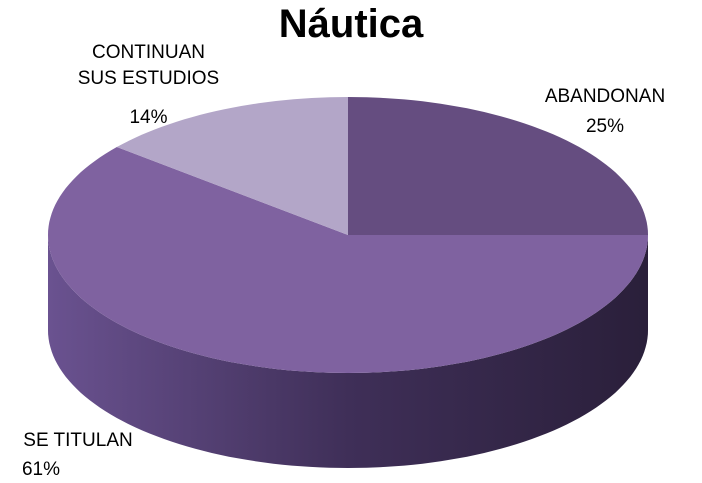 This screenshot has height=483, width=702. What do you see at coordinates (148, 65) in the screenshot?
I see `slice-label: CONTINUAN SUS ESTUDIOS` at bounding box center [148, 65].